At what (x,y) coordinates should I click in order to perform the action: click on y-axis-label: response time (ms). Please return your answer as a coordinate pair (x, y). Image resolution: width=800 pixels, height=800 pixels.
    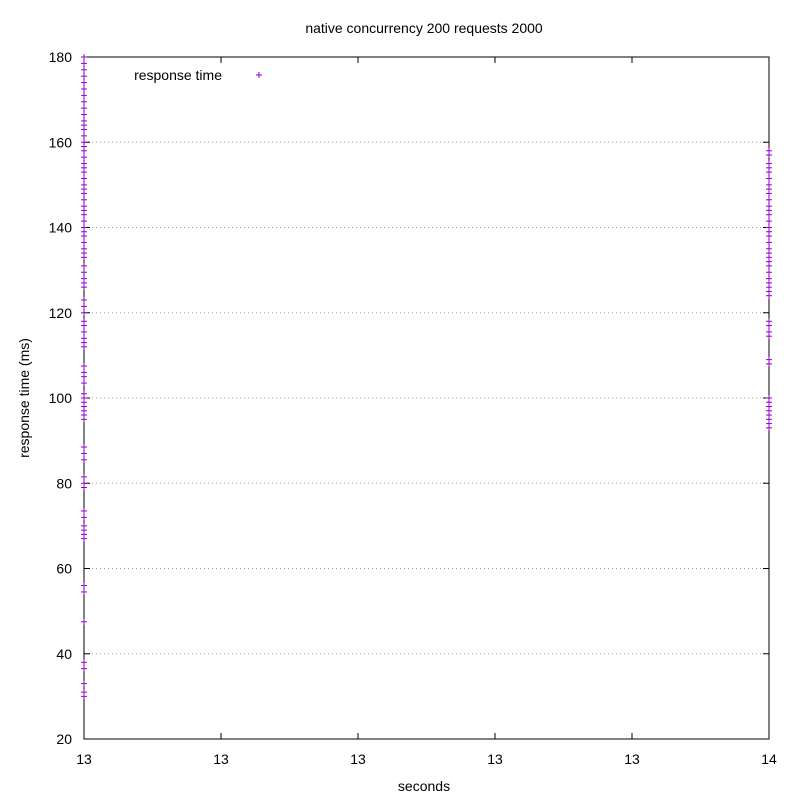
    Looking at the image, I should click on (24, 398).